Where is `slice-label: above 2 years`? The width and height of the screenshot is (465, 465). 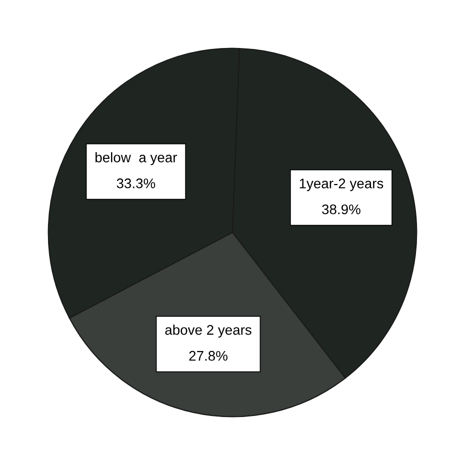 slice-label: above 2 years is located at coordinates (208, 331).